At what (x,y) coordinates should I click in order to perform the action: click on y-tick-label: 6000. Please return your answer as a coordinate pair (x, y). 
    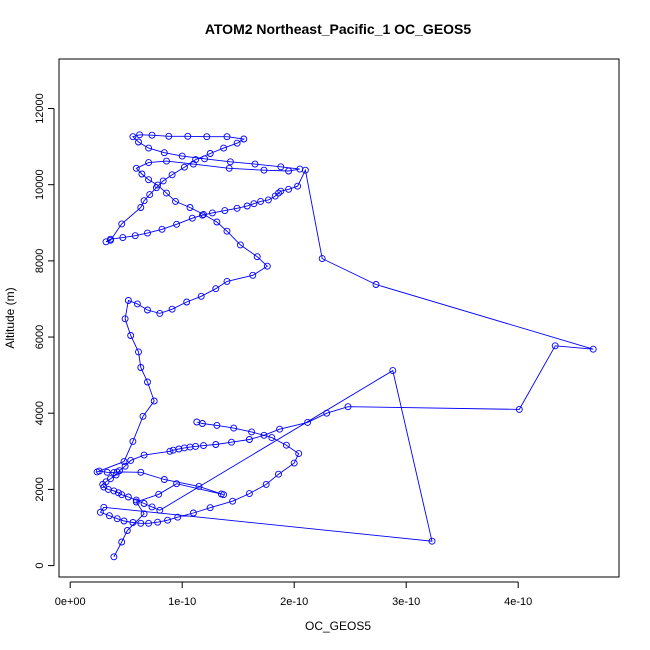
    Looking at the image, I should click on (40, 337).